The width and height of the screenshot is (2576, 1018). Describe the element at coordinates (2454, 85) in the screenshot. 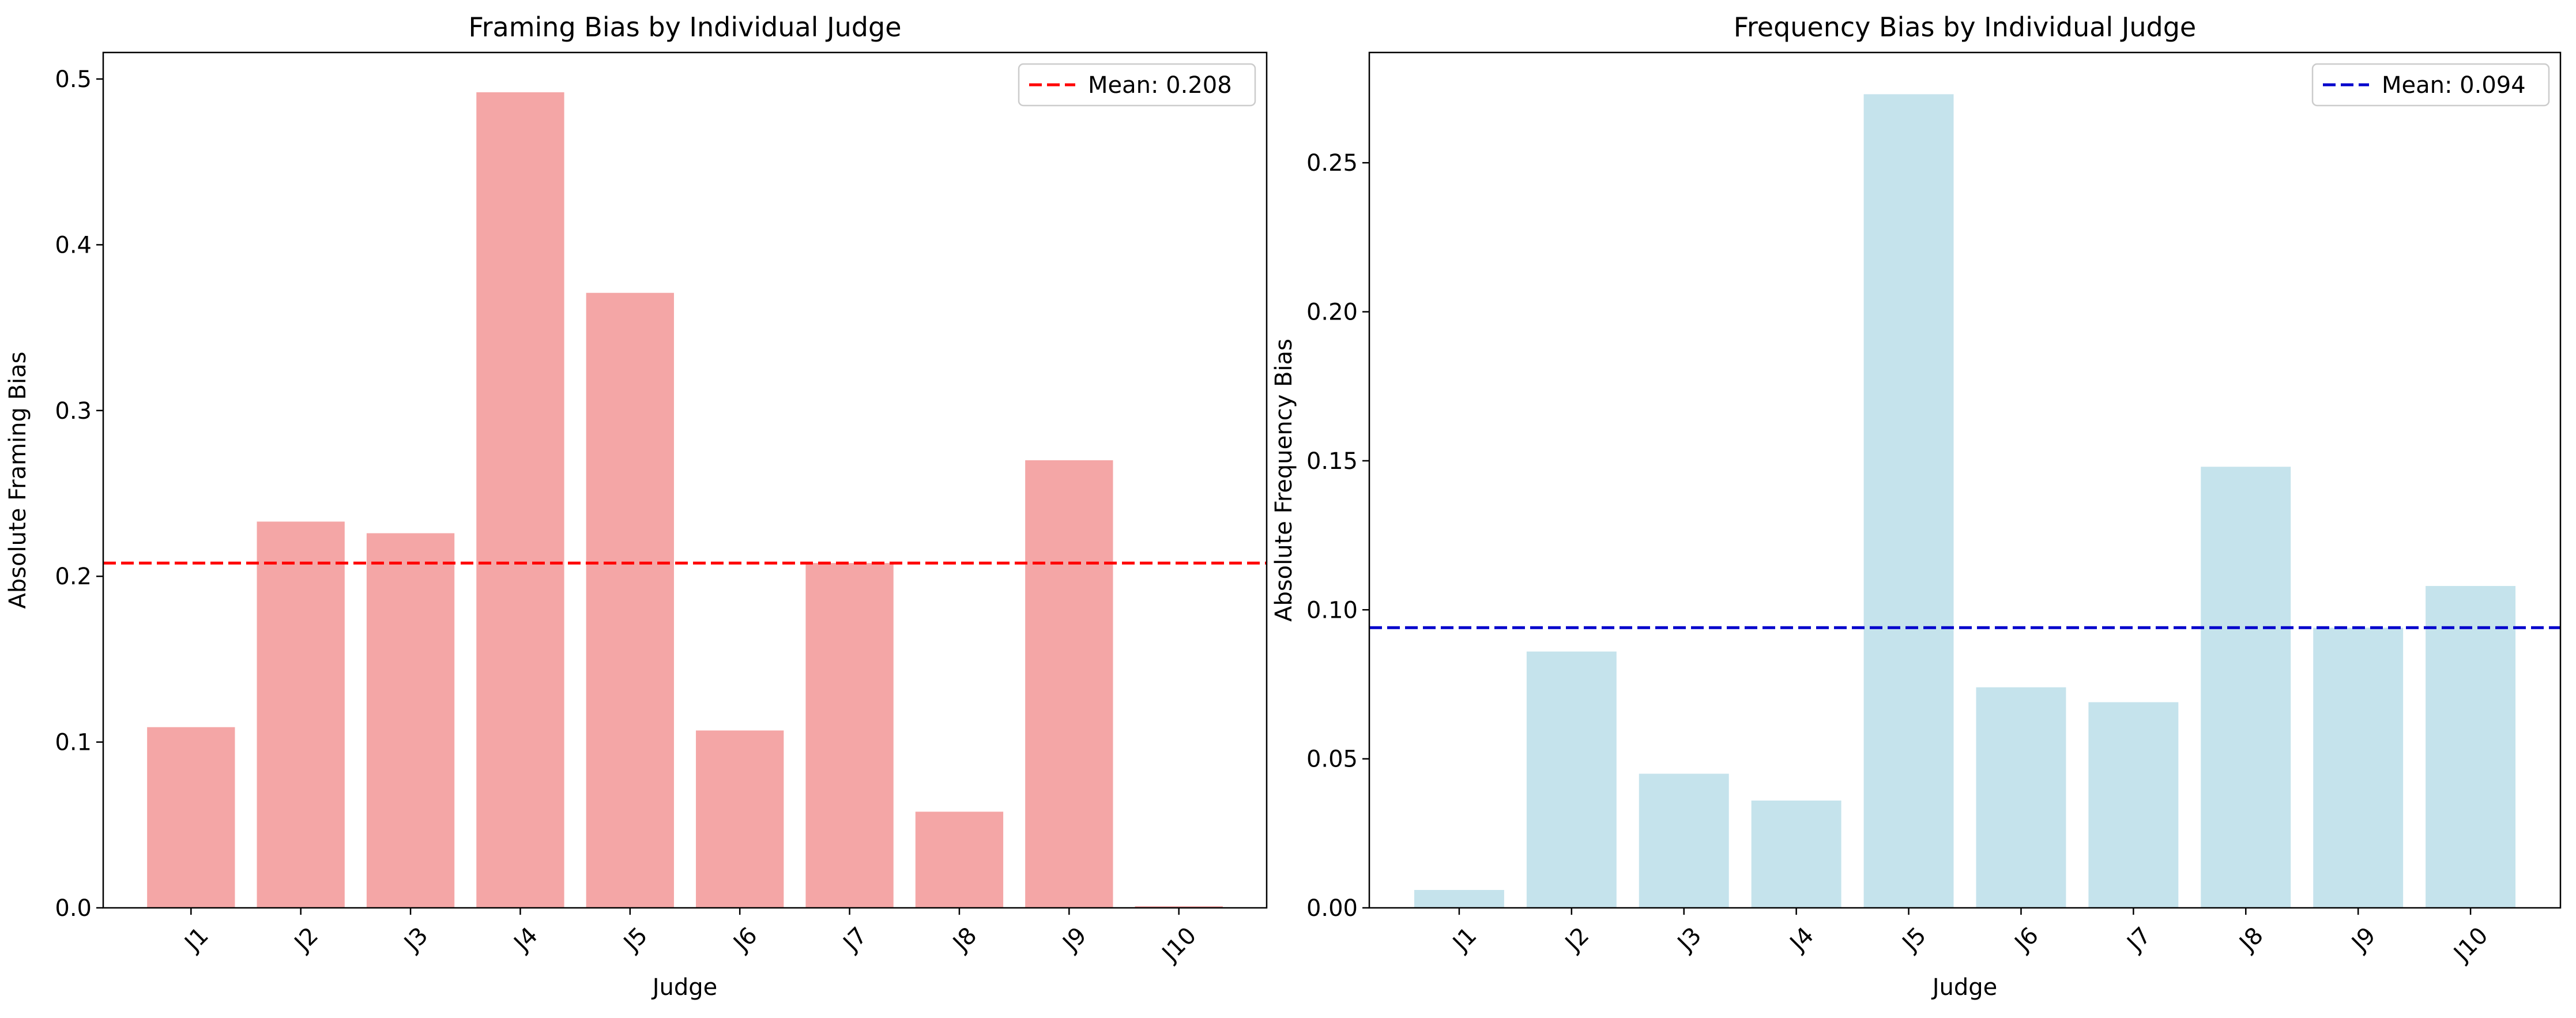

I see `legend-label: Mean: 0.094` at that location.